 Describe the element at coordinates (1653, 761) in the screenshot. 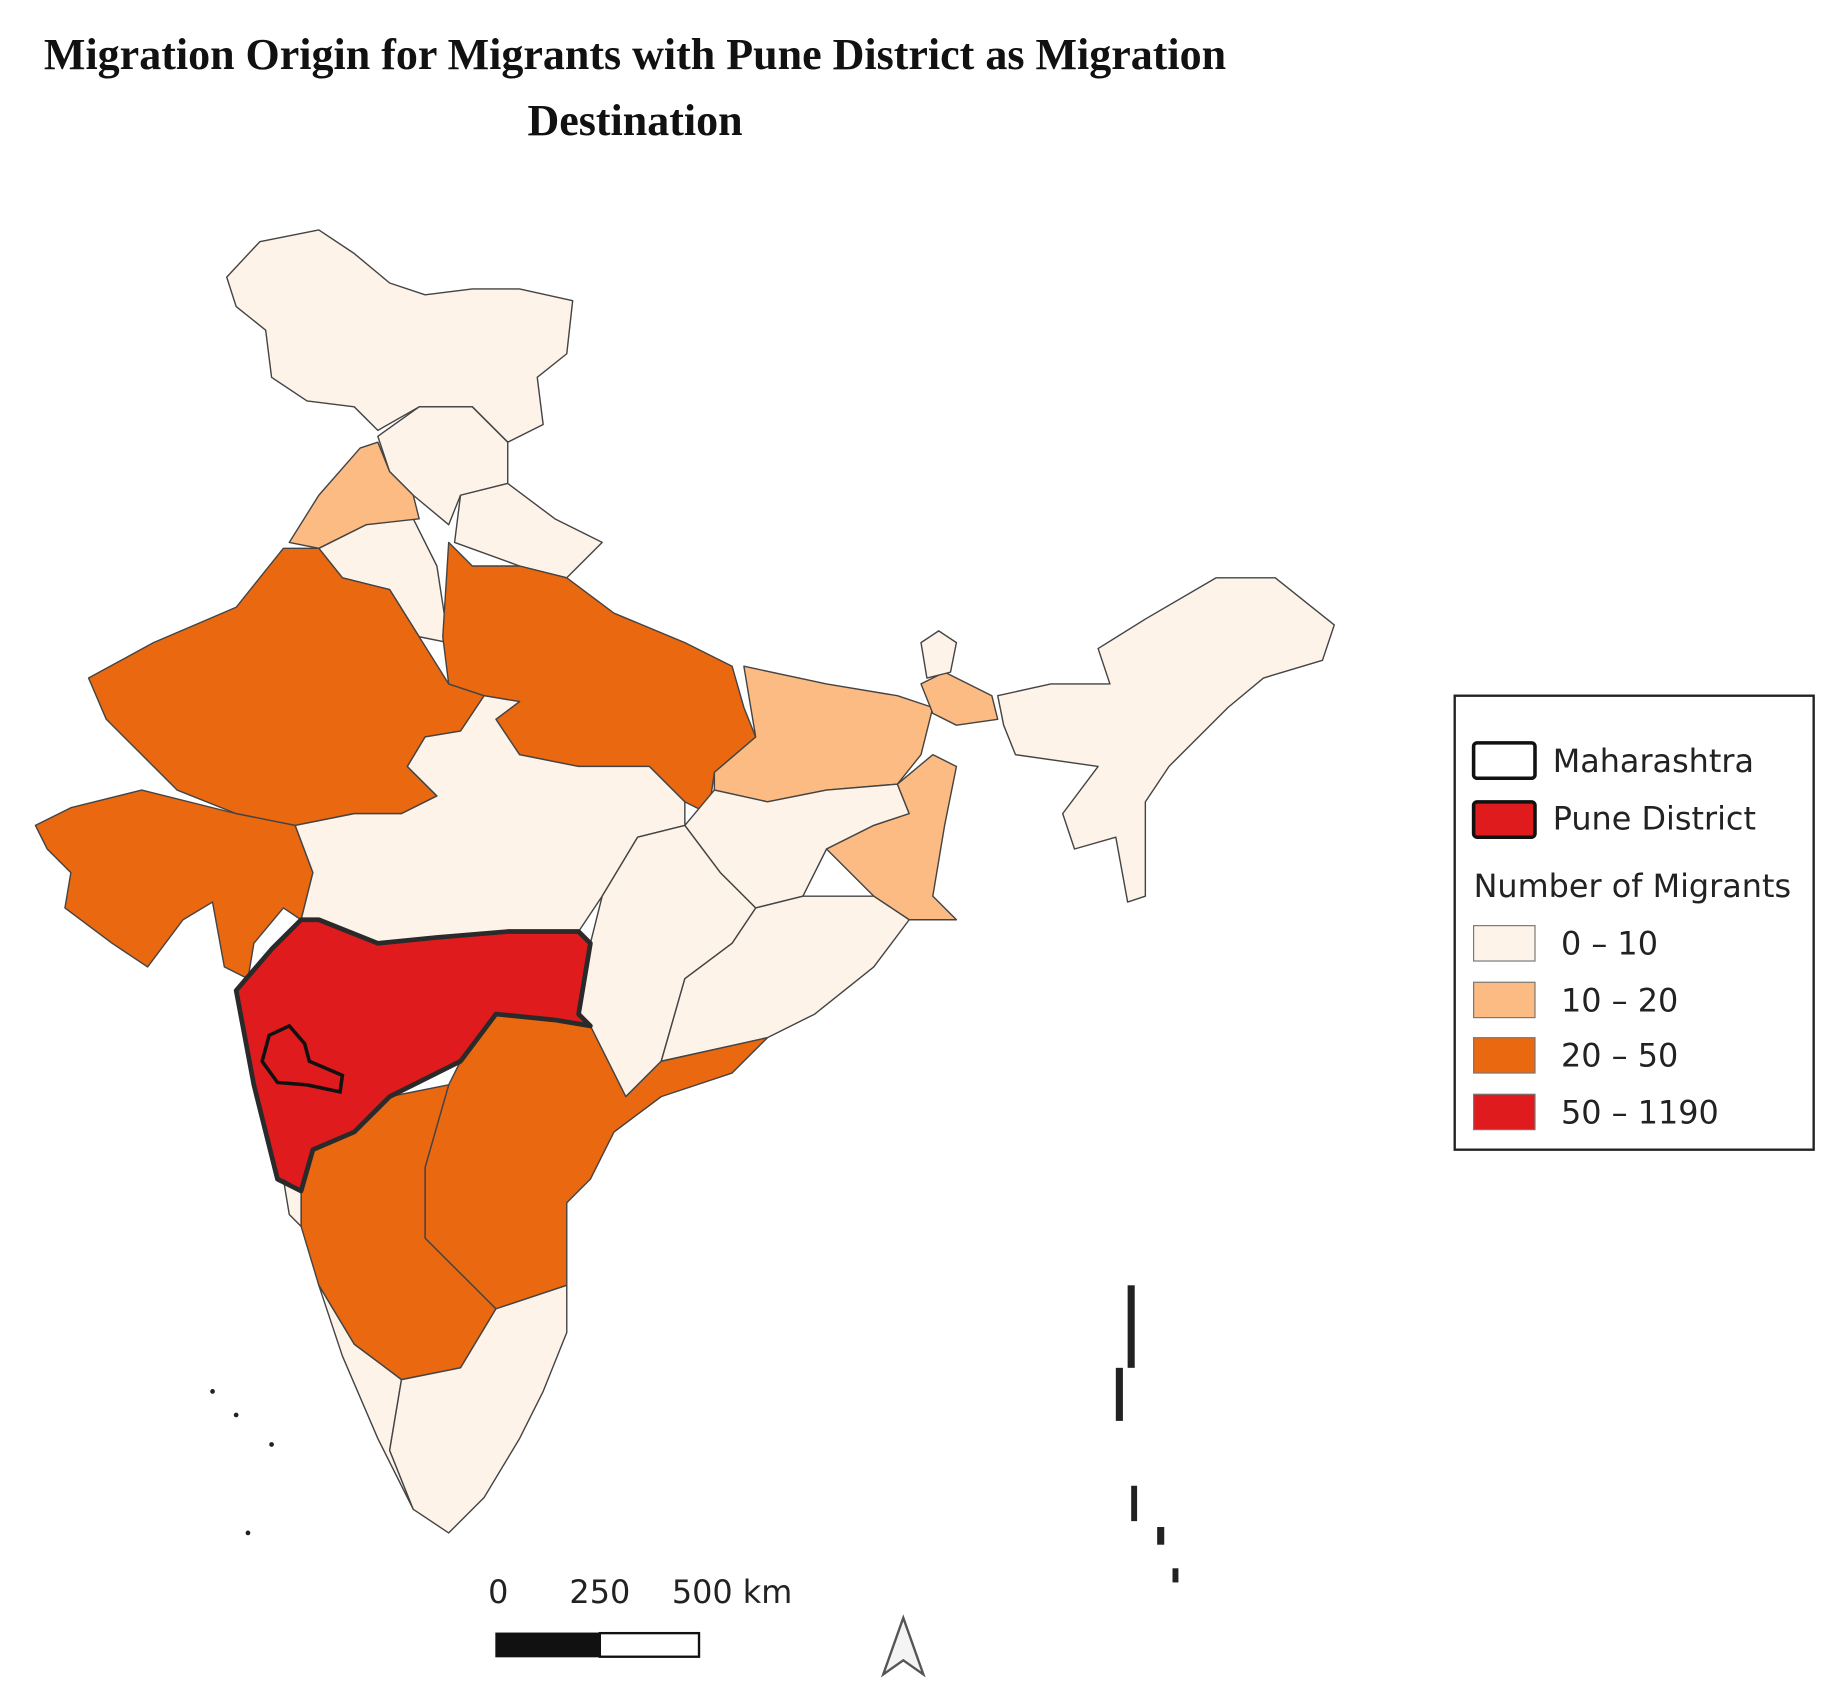

I see `legend-label: Maharashtra` at that location.